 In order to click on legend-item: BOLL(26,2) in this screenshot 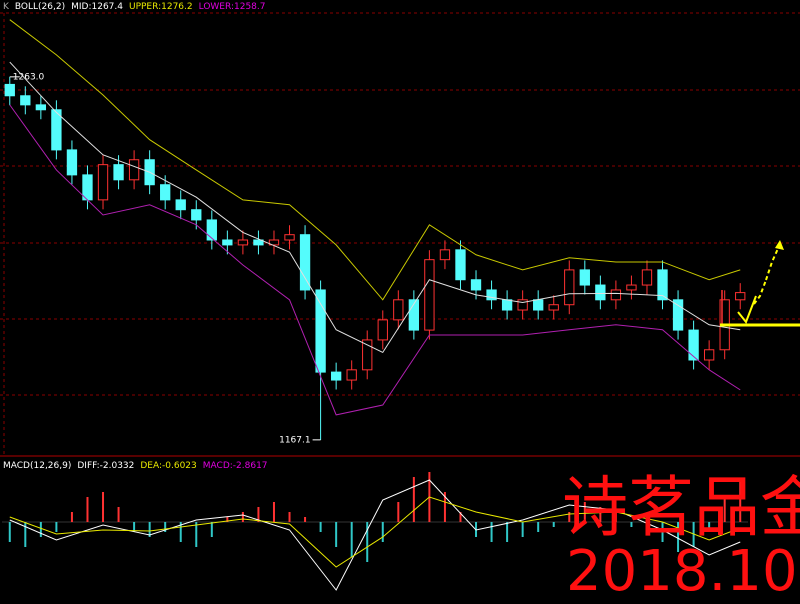, I will do `click(40, 7)`.